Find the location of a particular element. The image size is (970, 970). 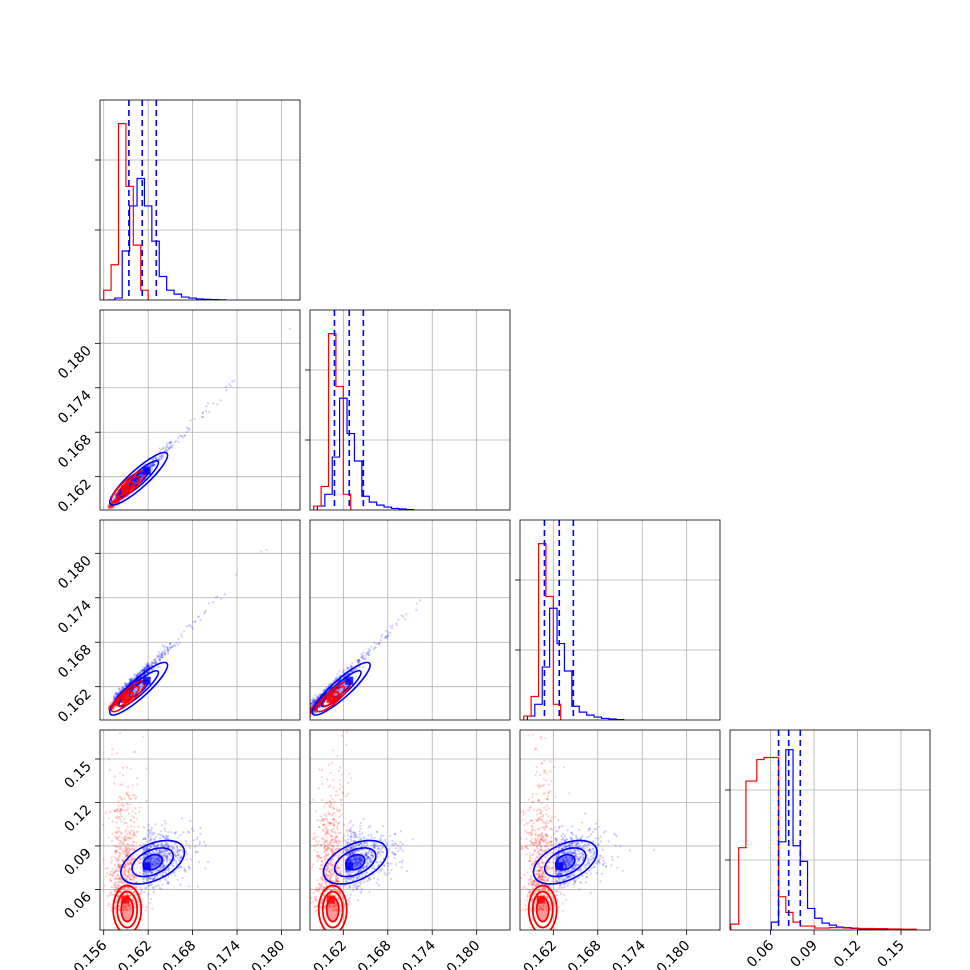

histogram-blue is located at coordinates (365, 453).